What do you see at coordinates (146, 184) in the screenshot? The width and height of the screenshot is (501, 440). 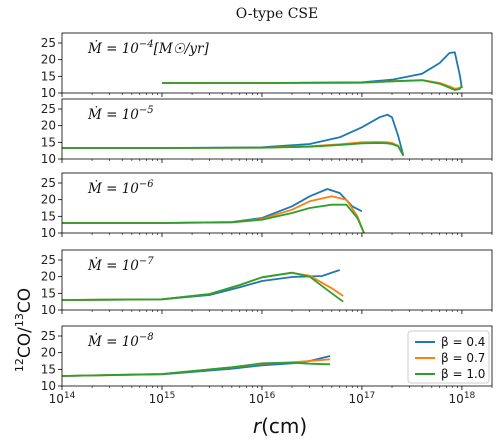 I see `panel-label-exp: −6` at bounding box center [146, 184].